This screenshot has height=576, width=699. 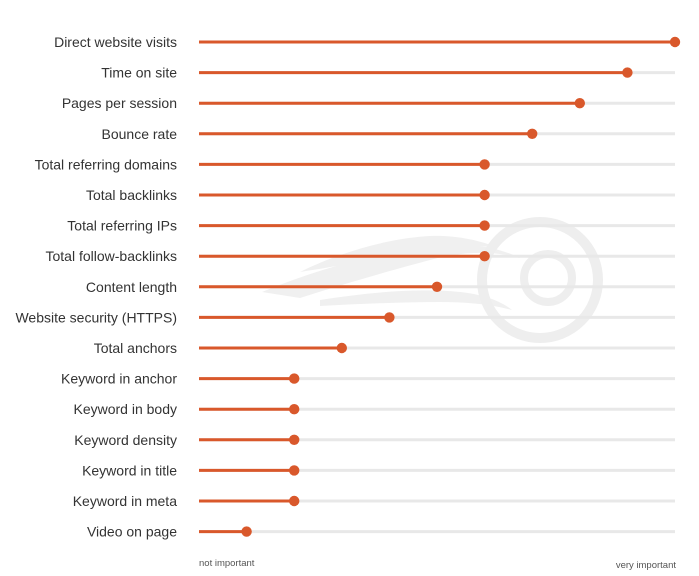 I want to click on category-label: Website security (HTTPS), so click(x=96, y=317).